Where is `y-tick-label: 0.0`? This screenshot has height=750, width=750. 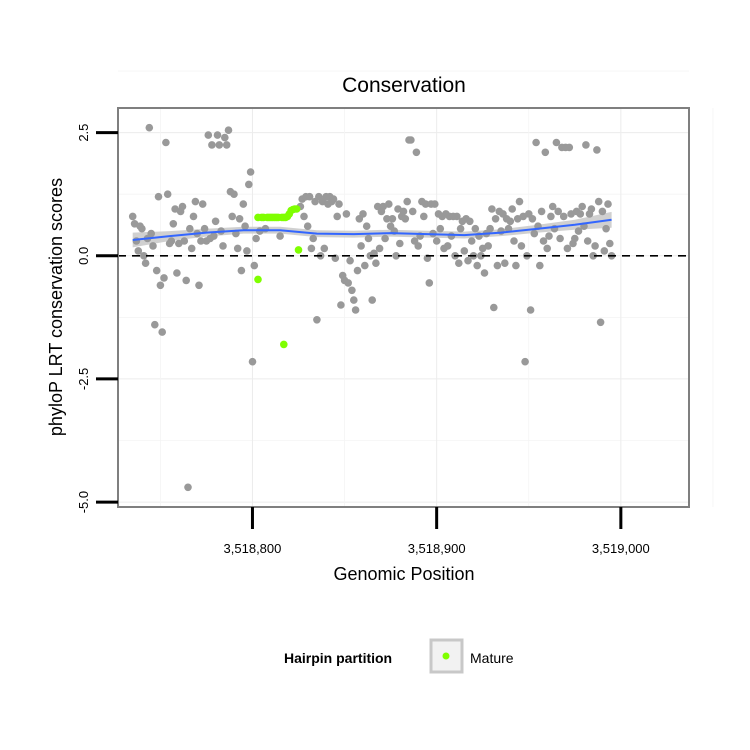
y-tick-label: 0.0 is located at coordinates (83, 256).